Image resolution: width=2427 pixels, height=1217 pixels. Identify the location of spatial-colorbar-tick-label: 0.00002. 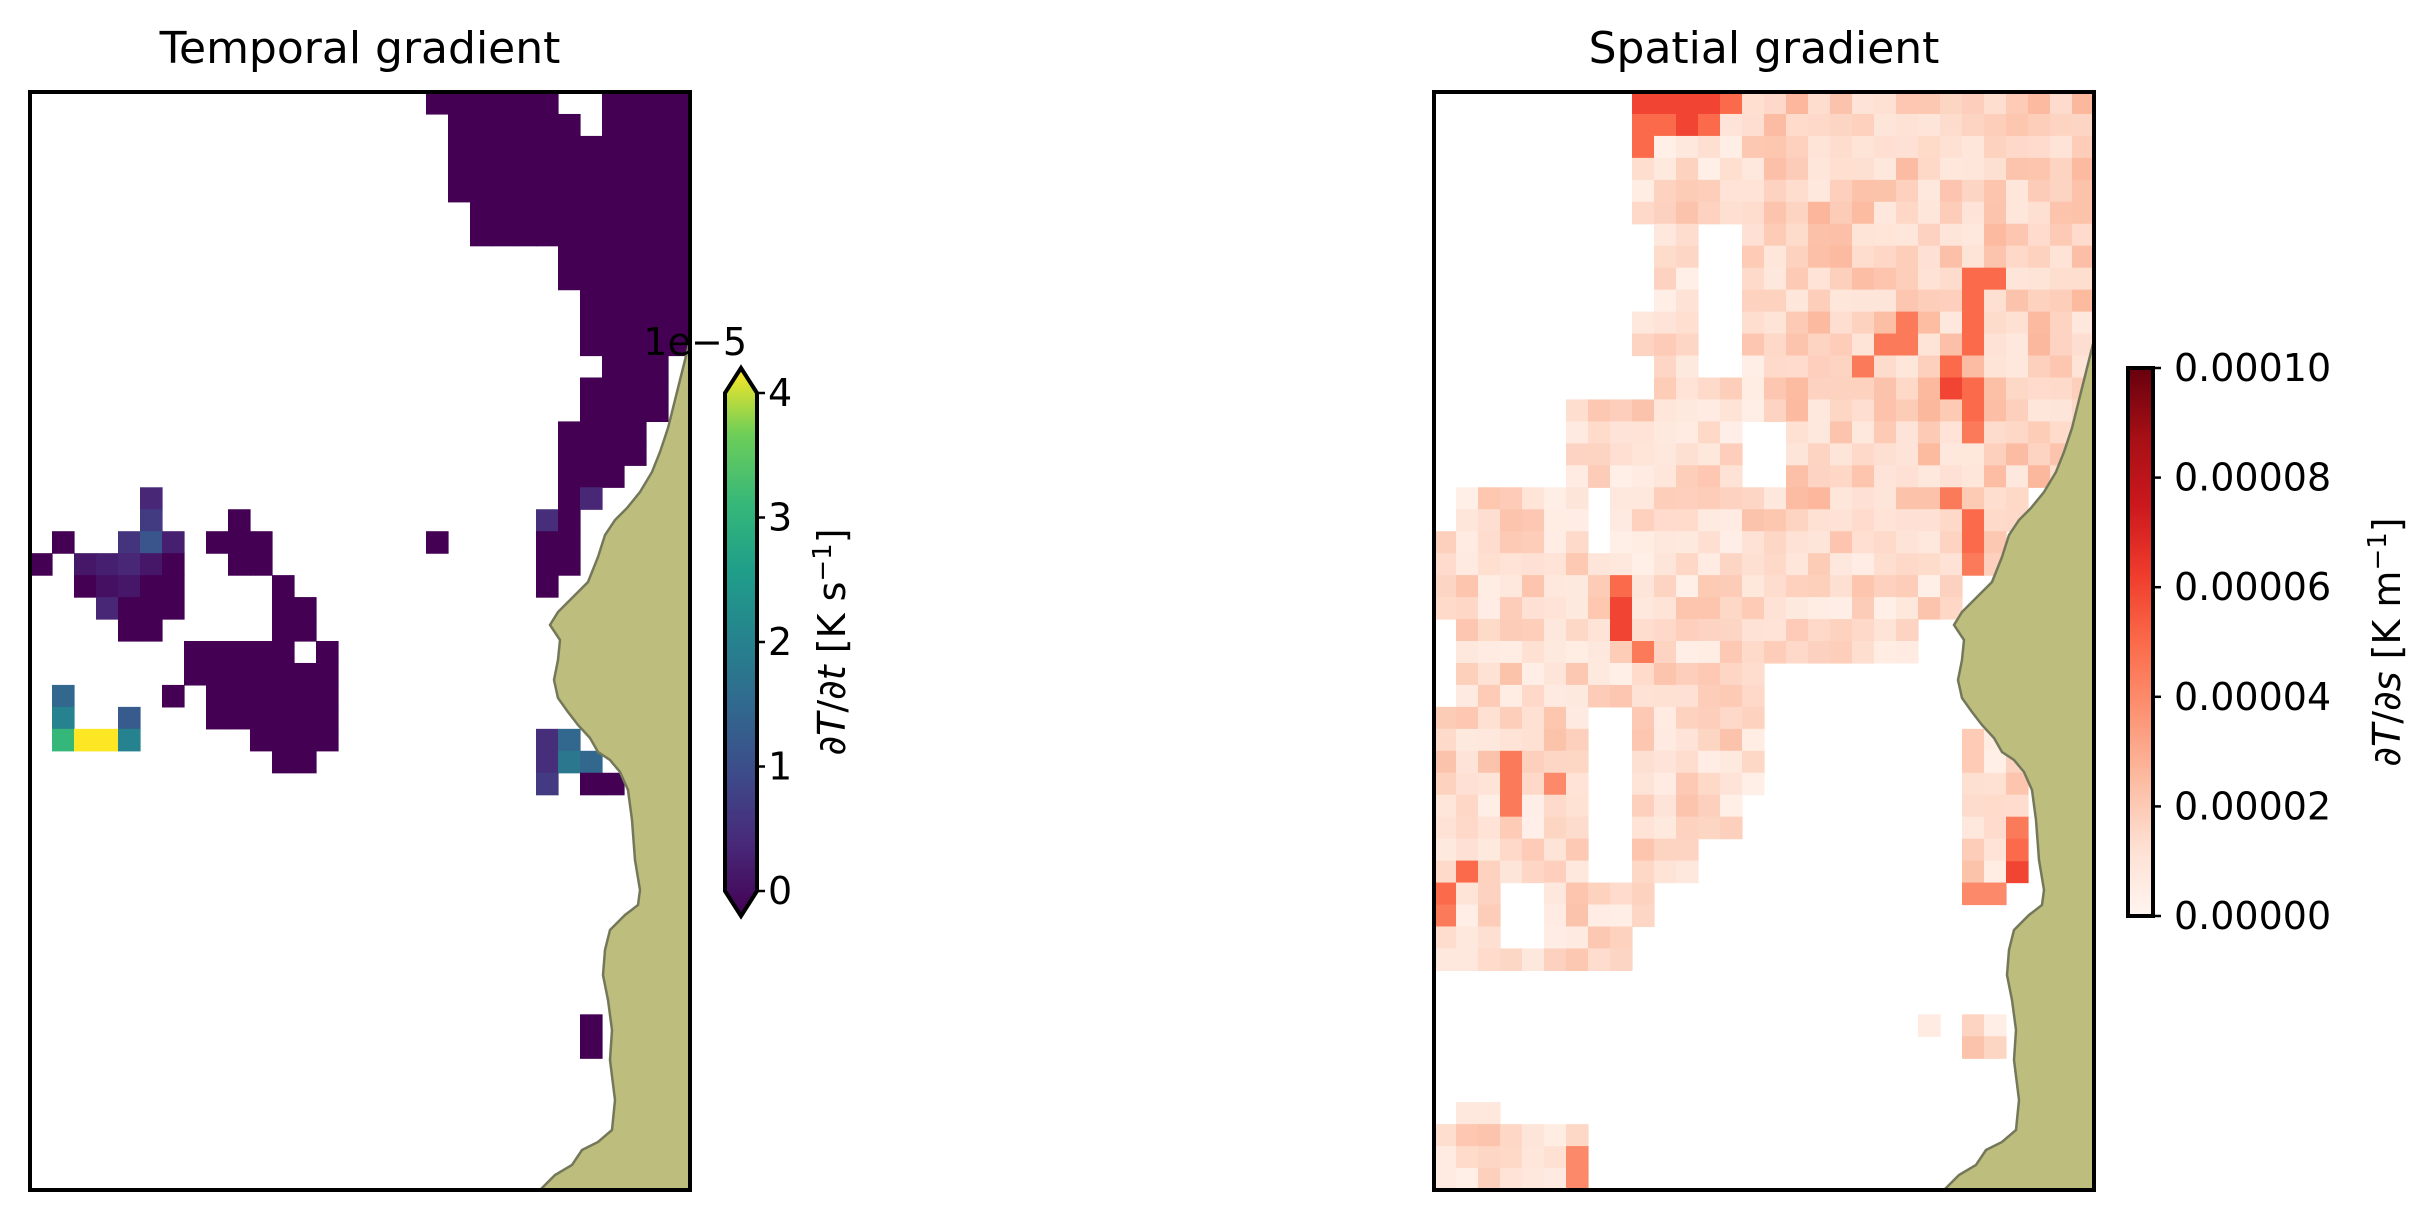
(2252, 806).